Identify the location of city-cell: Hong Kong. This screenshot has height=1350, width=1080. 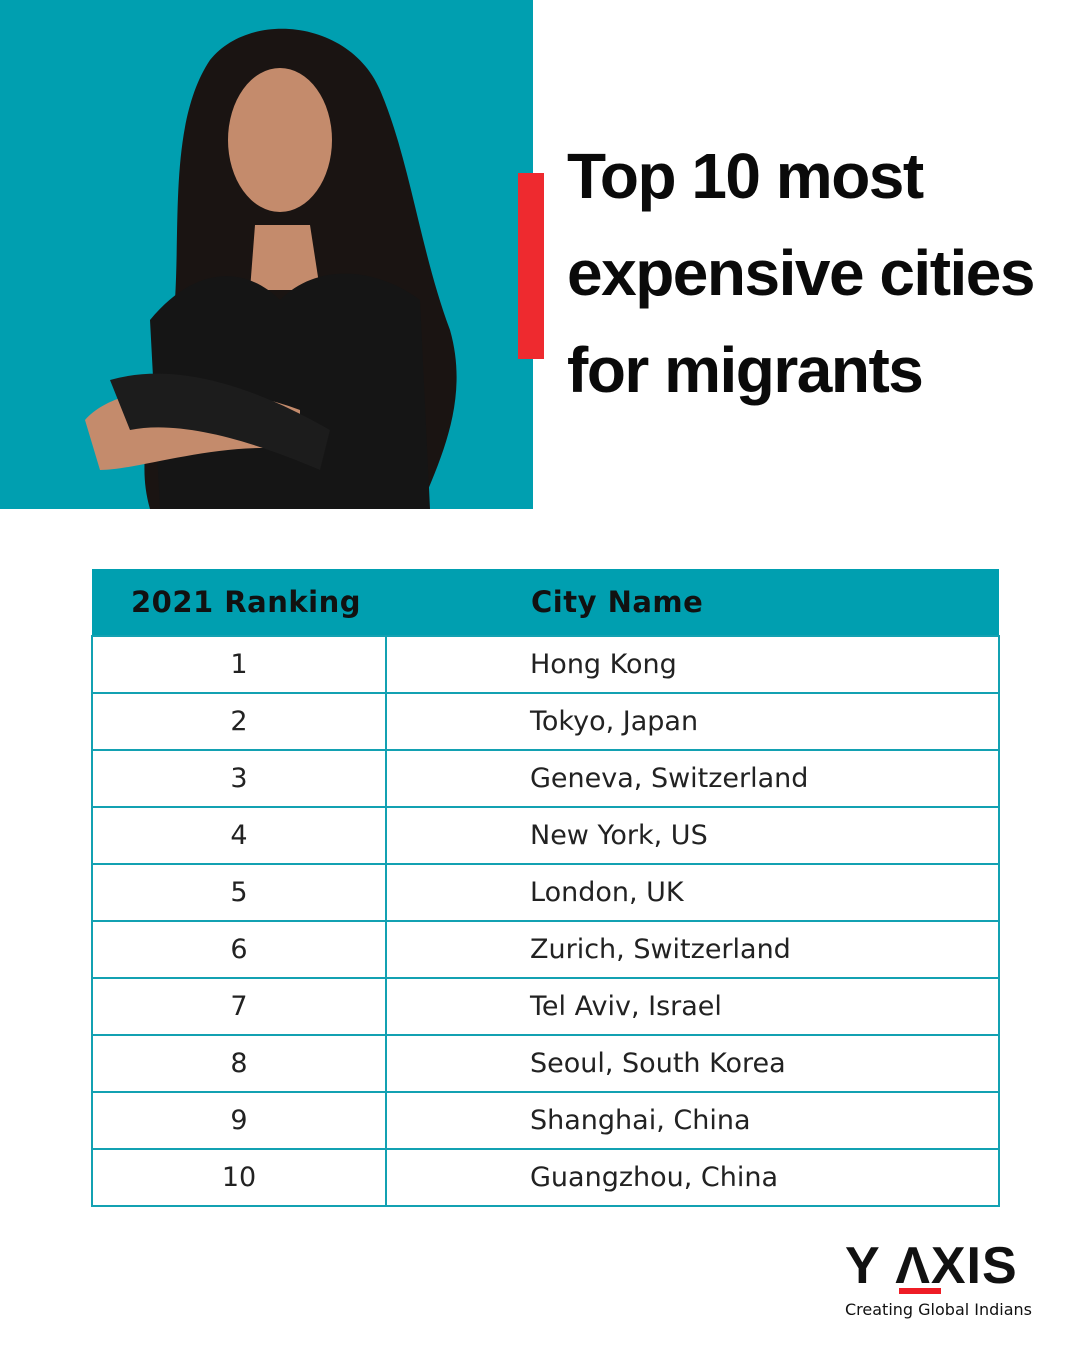
(692, 664).